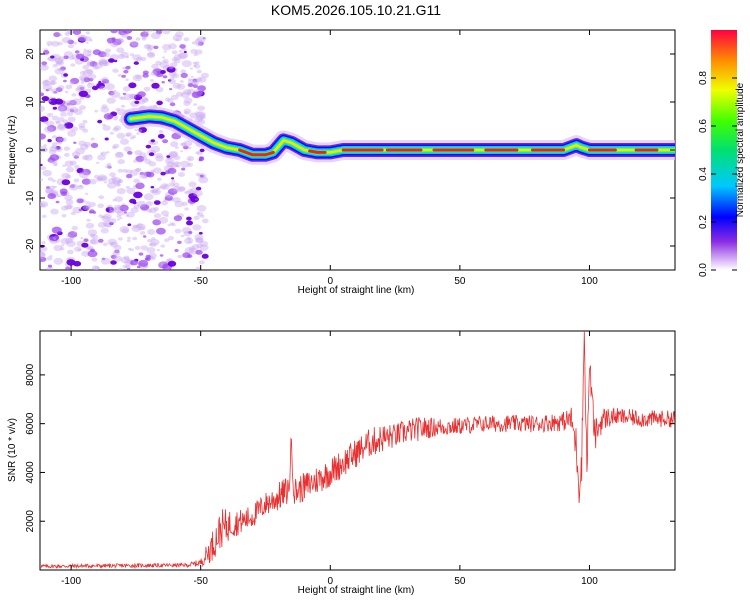 The width and height of the screenshot is (750, 600). What do you see at coordinates (30, 54) in the screenshot?
I see `heatmap-y-tick-label: 20` at bounding box center [30, 54].